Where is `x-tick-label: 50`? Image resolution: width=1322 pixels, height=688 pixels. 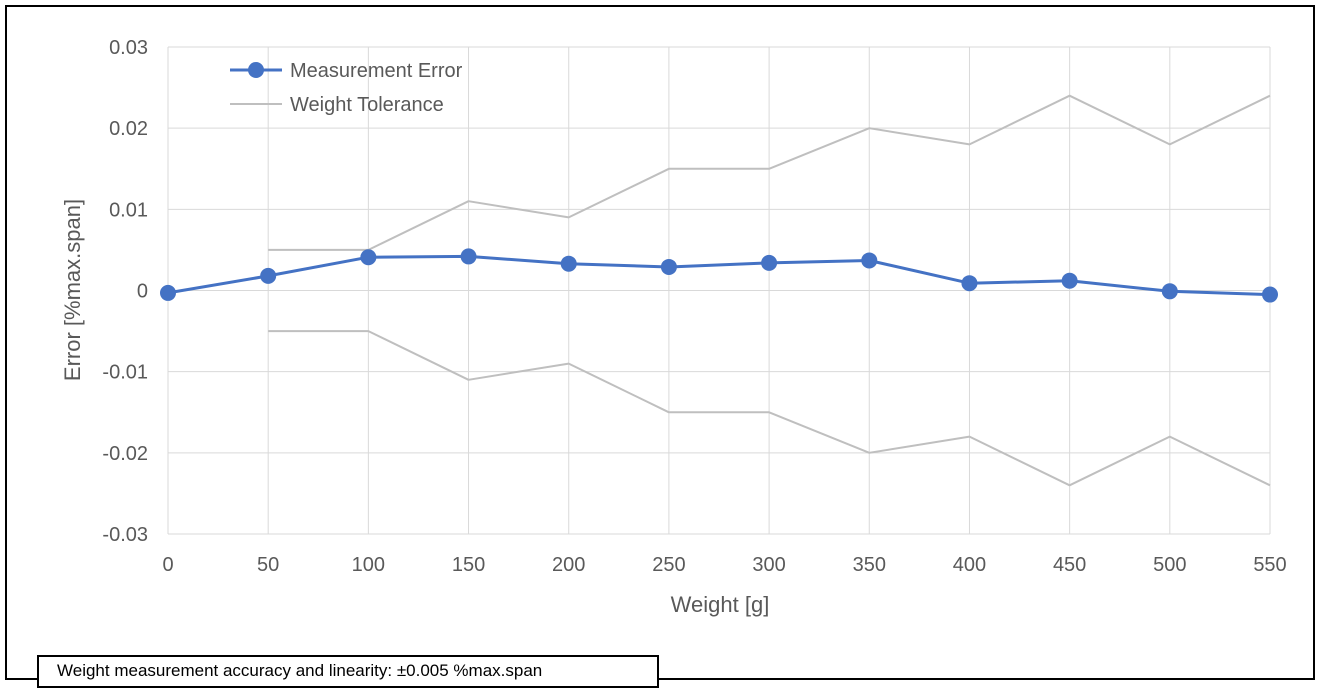
x-tick-label: 50 is located at coordinates (268, 565).